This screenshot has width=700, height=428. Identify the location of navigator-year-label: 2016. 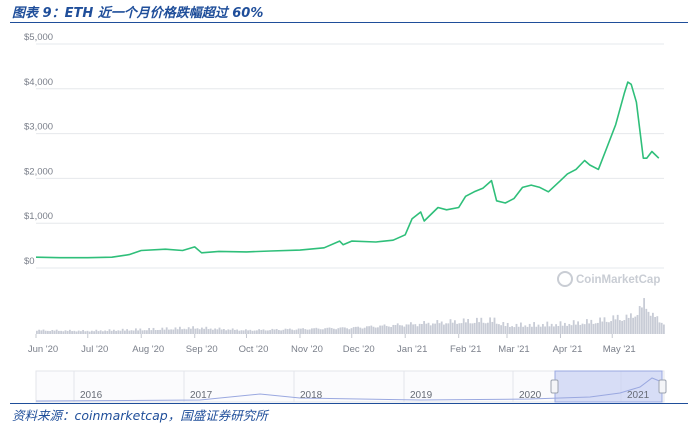
(91, 395).